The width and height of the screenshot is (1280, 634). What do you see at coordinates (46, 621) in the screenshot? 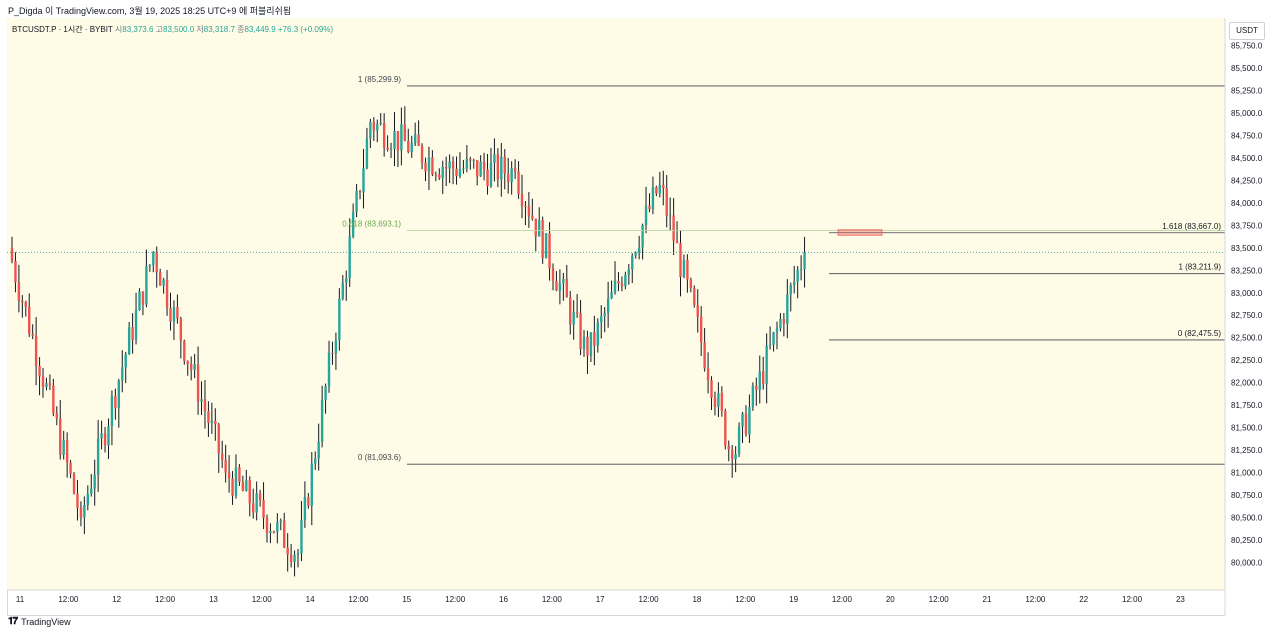
I see `footer-brand-name: TradingView` at bounding box center [46, 621].